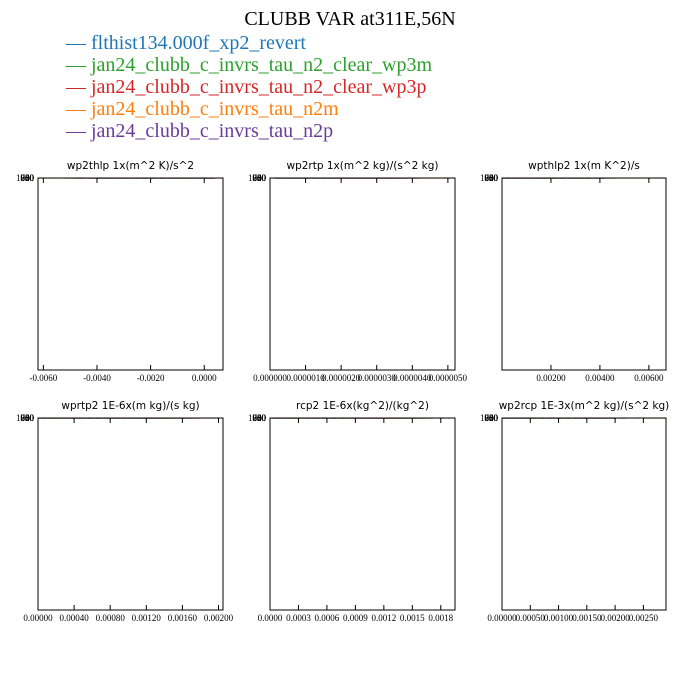 The height and width of the screenshot is (700, 700). I want to click on x-tick-label: 0.0009, so click(355, 618).